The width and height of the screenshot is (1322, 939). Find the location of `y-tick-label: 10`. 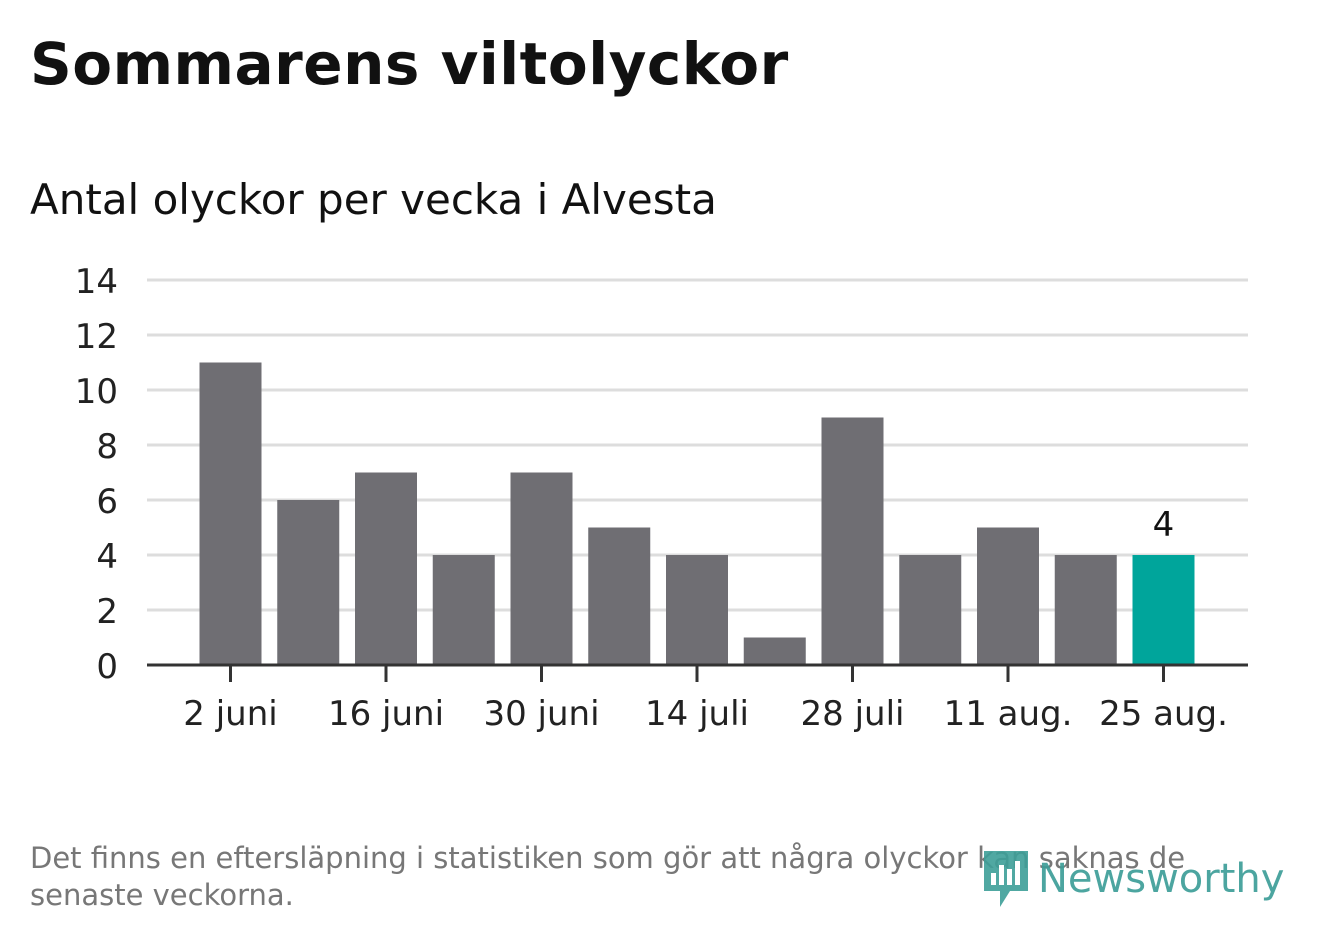

y-tick-label: 10 is located at coordinates (96, 392).